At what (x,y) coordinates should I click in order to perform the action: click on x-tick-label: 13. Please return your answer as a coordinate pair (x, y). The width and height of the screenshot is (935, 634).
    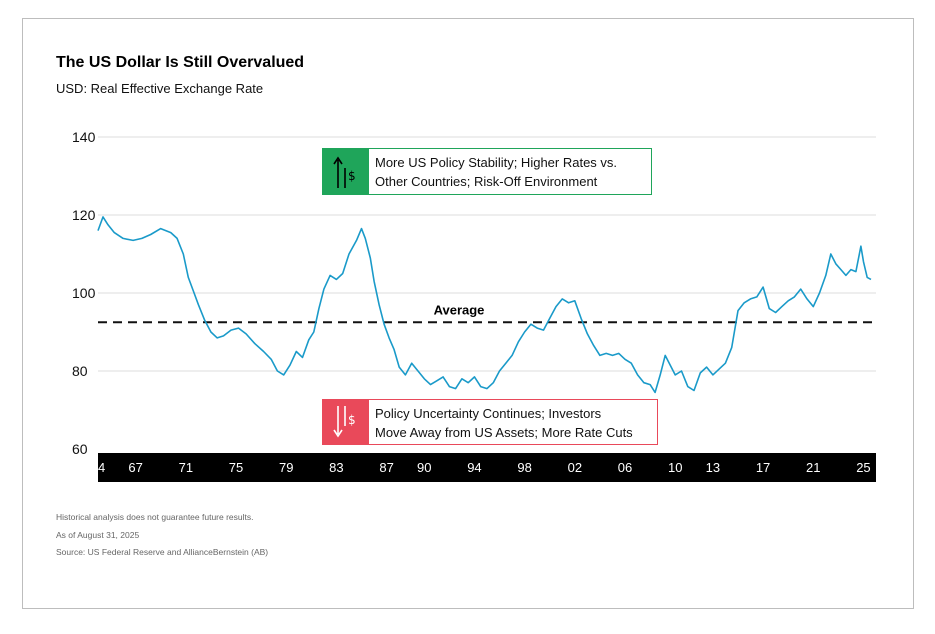
    Looking at the image, I should click on (713, 467).